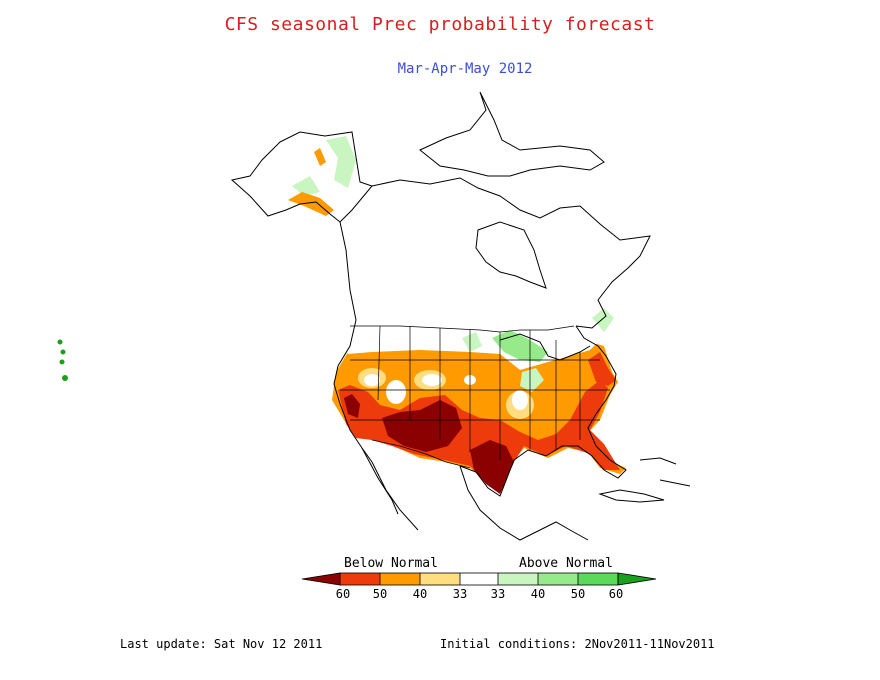 The height and width of the screenshot is (680, 880). Describe the element at coordinates (479, 586) in the screenshot. I see `legend-colorbar: 60 50 40 33 33 40 50 60` at that location.